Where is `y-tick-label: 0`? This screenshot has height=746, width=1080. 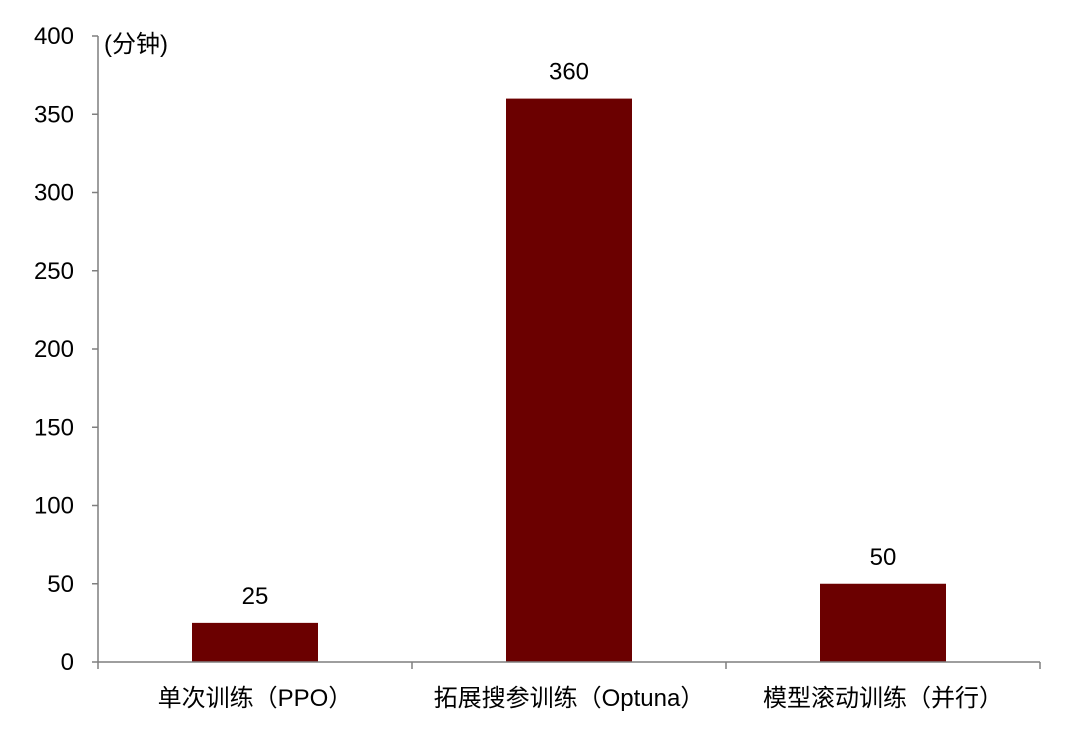
y-tick-label: 0 is located at coordinates (67, 662).